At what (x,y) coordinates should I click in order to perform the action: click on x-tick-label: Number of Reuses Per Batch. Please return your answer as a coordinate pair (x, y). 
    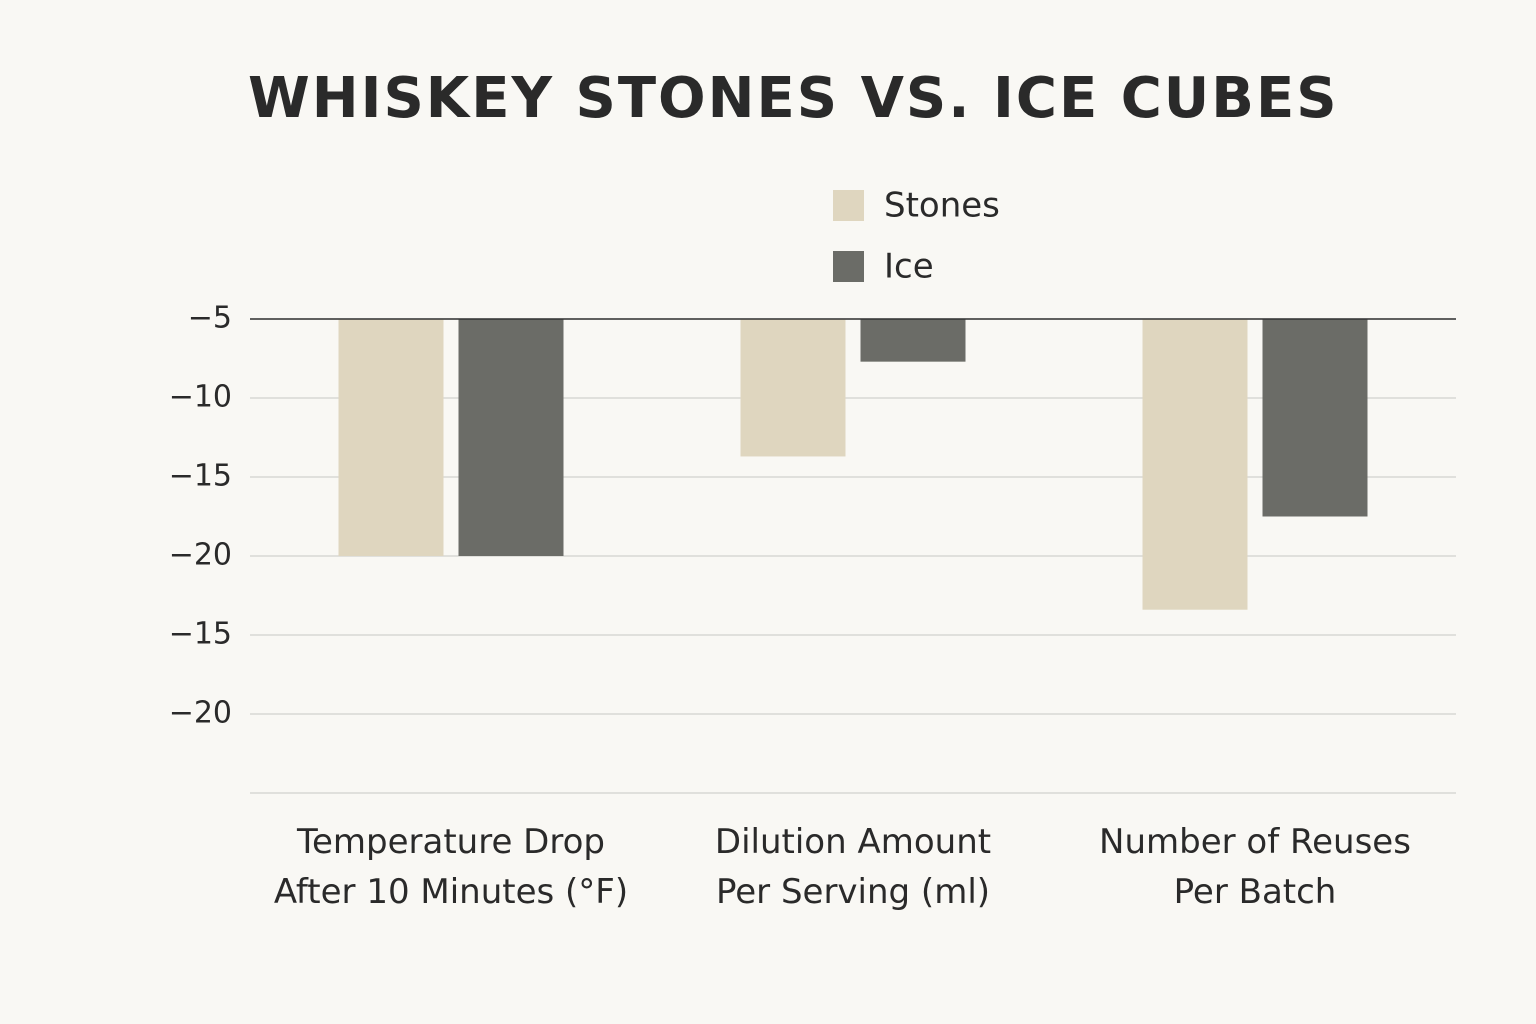
    Looking at the image, I should click on (1255, 867).